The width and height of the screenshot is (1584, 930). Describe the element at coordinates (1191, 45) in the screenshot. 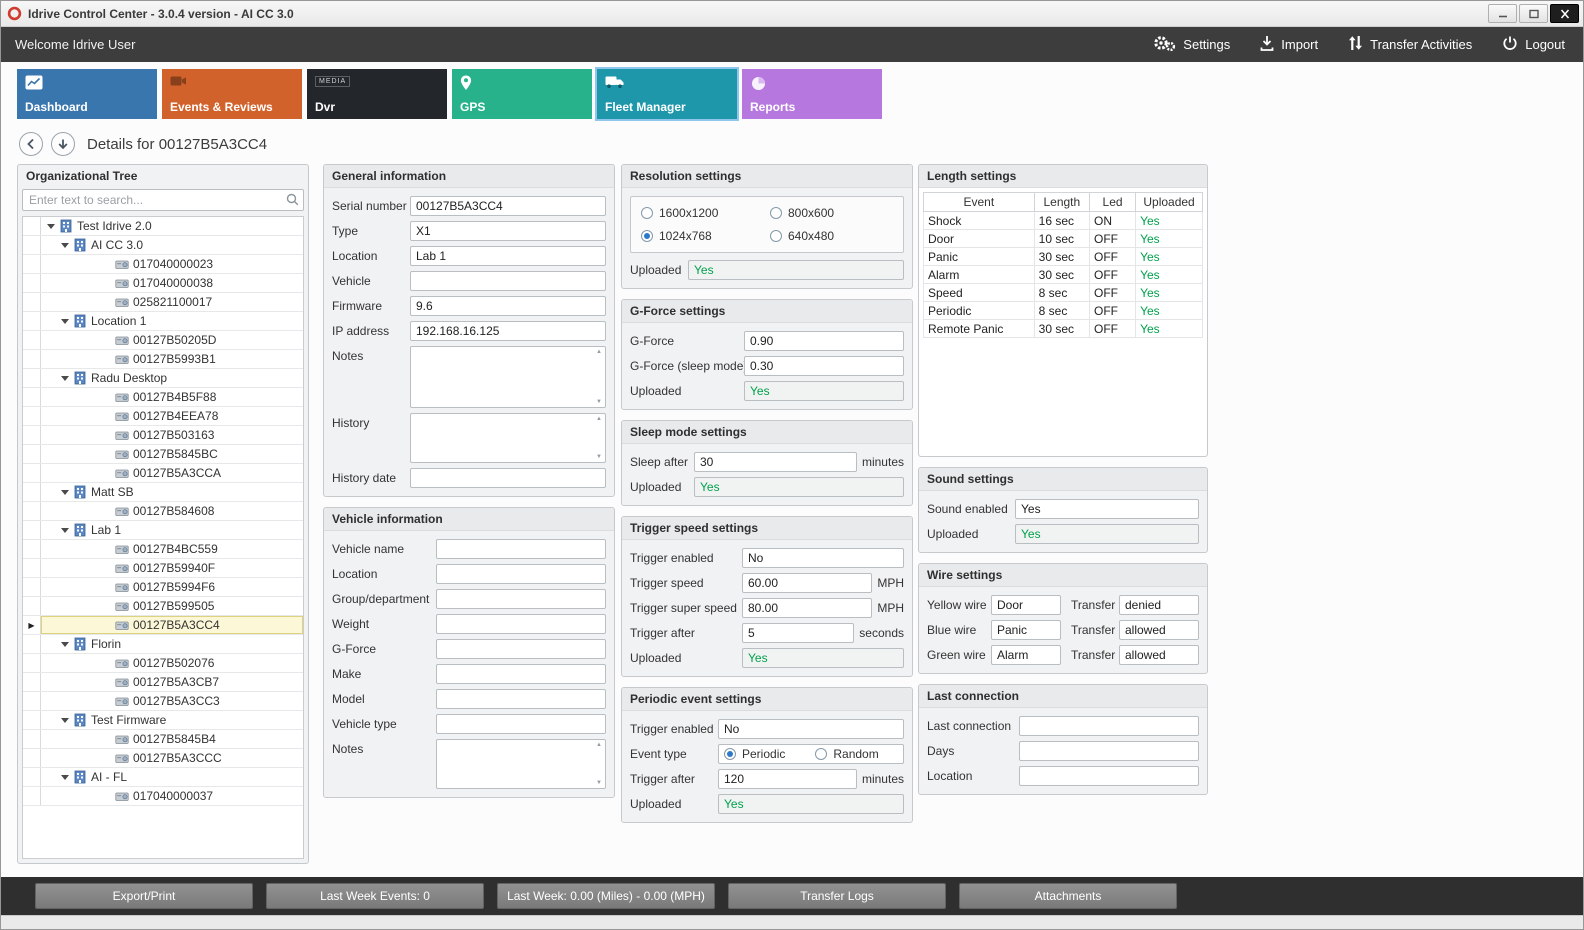

I see `settings-button: Settings` at that location.